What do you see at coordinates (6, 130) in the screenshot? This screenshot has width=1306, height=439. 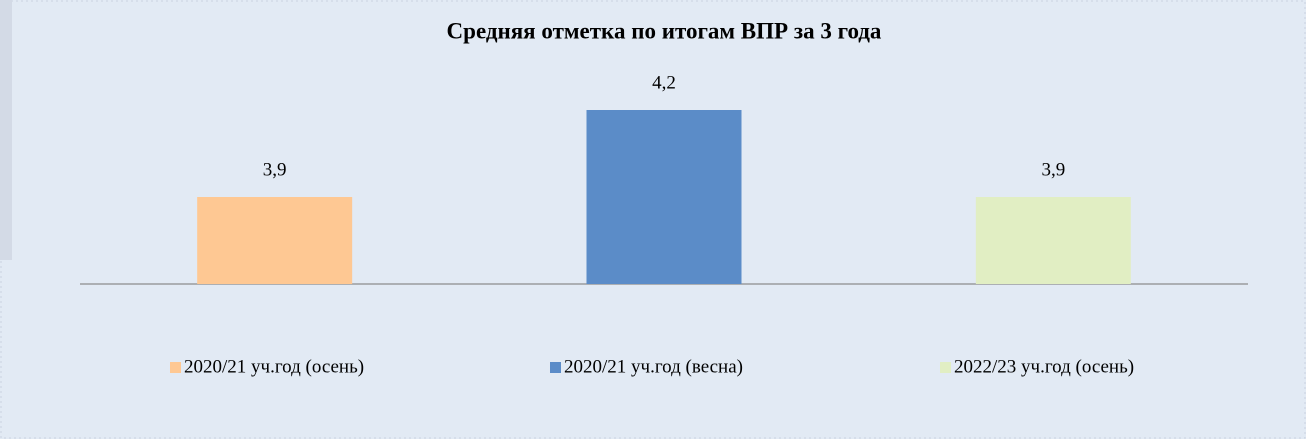 I see `side-strip` at bounding box center [6, 130].